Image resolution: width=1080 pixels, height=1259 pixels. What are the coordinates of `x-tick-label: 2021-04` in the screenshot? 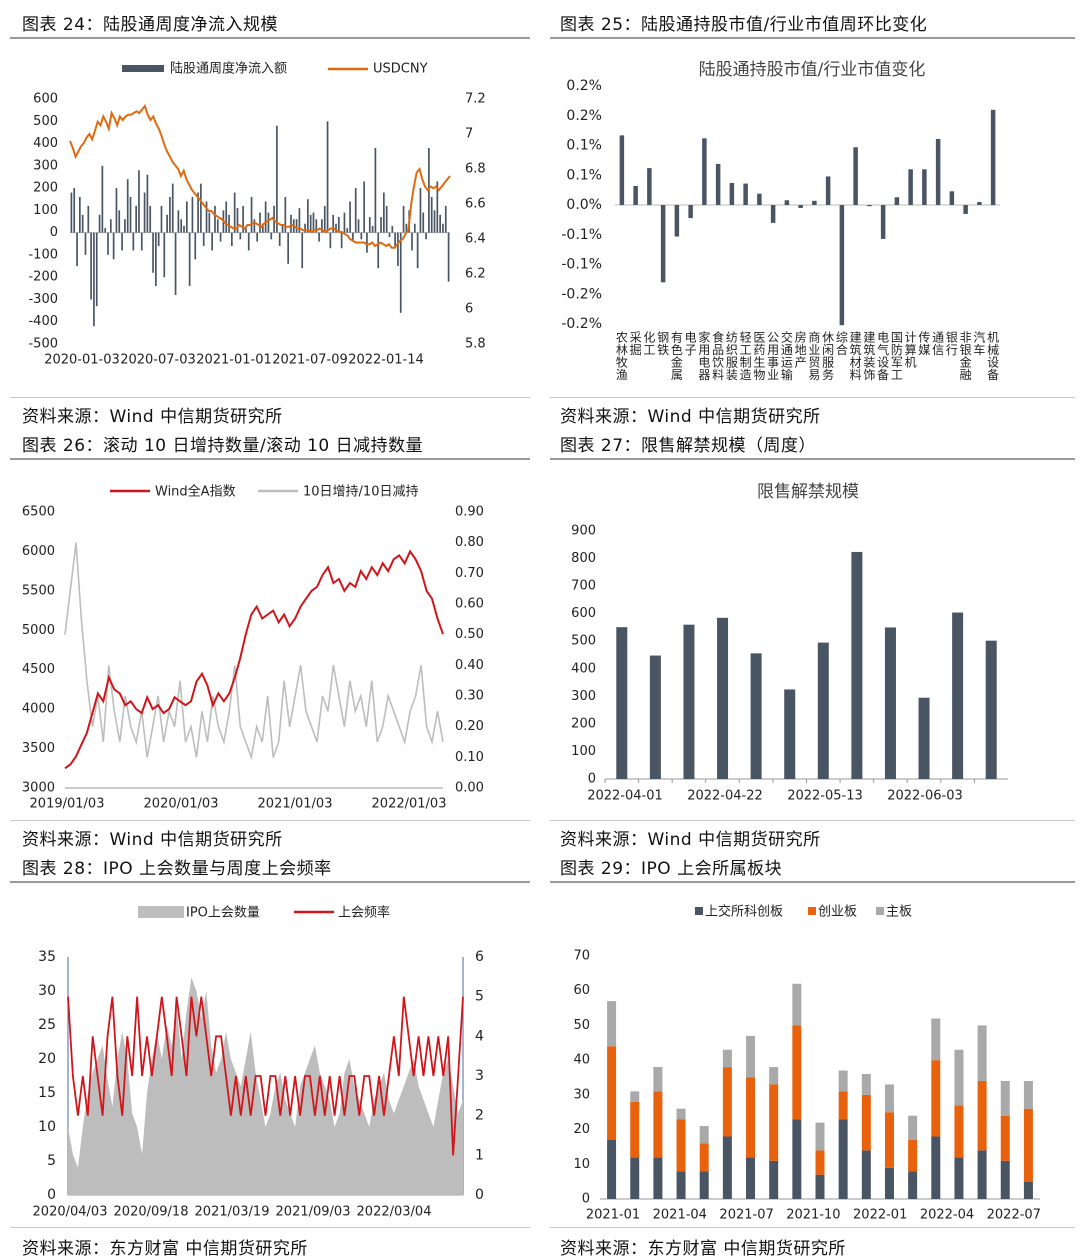 It's located at (680, 1215).